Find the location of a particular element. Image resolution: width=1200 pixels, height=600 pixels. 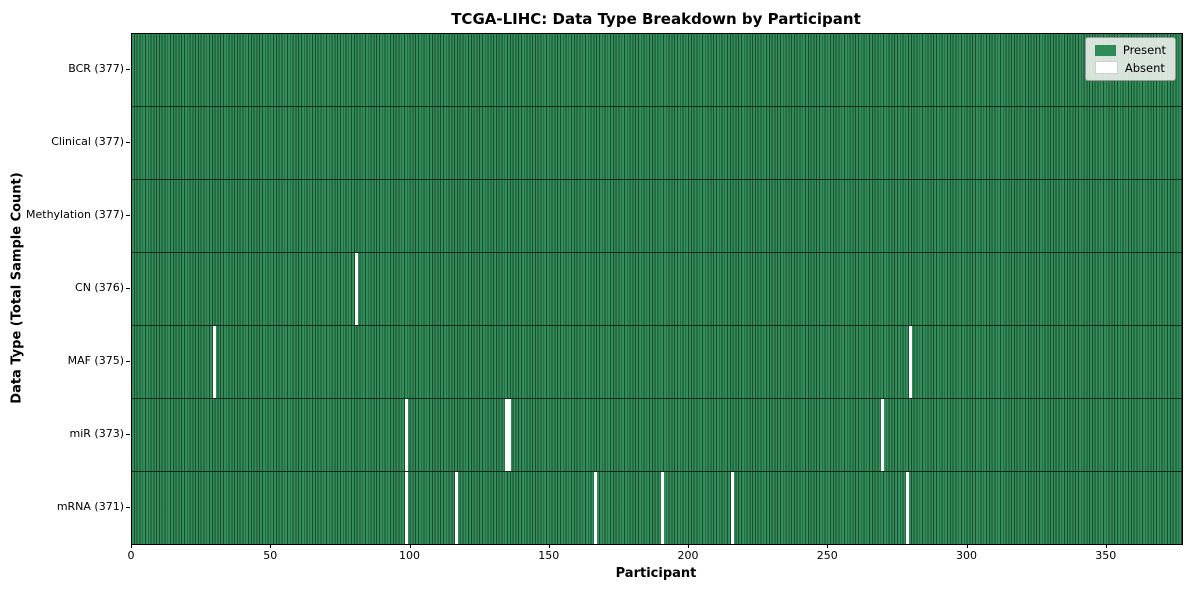

y-tick-label: CN (376) is located at coordinates (99, 287).